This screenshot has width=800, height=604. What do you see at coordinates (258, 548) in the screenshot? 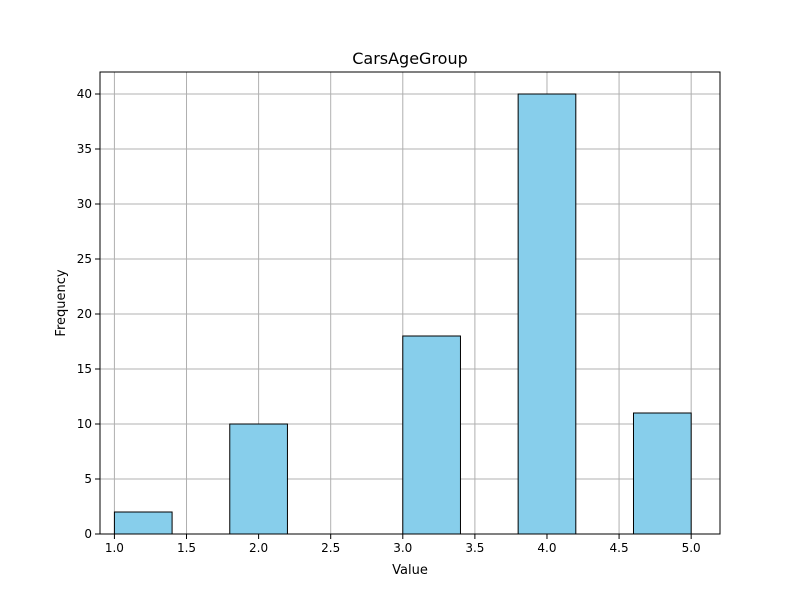
I see `x-tick-label: 2.0` at bounding box center [258, 548].